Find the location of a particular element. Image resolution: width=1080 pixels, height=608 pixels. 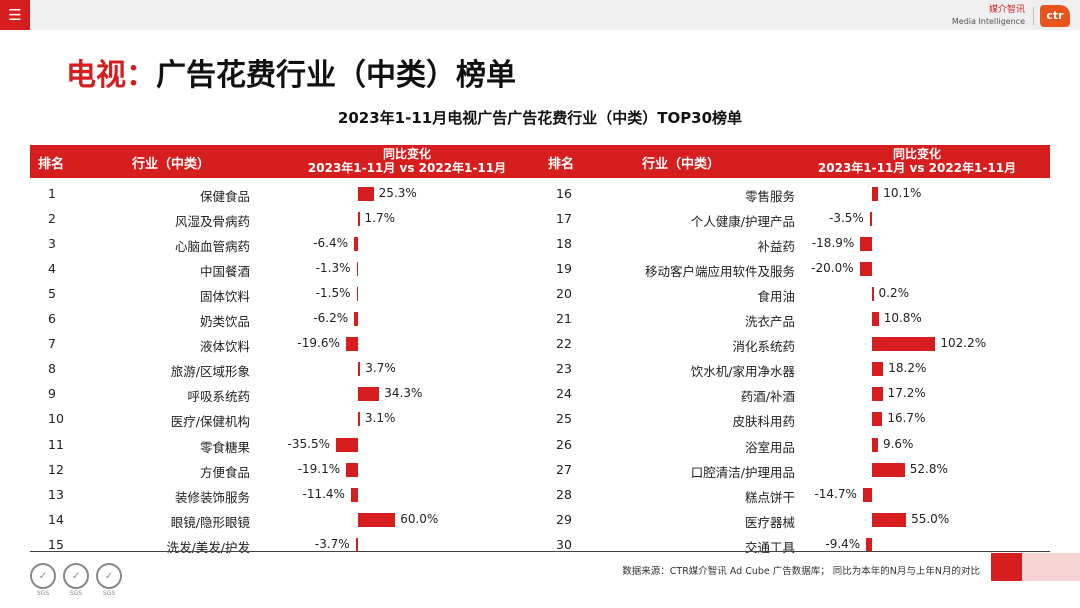

brand-text: 媒介智讯 Media Intelligence is located at coordinates (988, 16).